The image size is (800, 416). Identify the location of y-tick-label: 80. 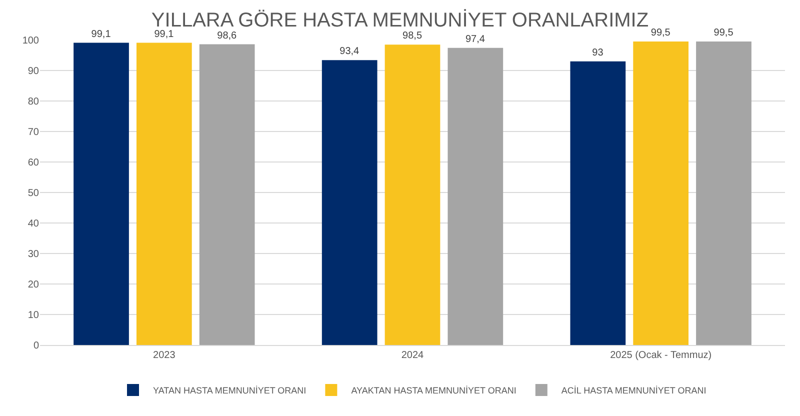
(34, 102).